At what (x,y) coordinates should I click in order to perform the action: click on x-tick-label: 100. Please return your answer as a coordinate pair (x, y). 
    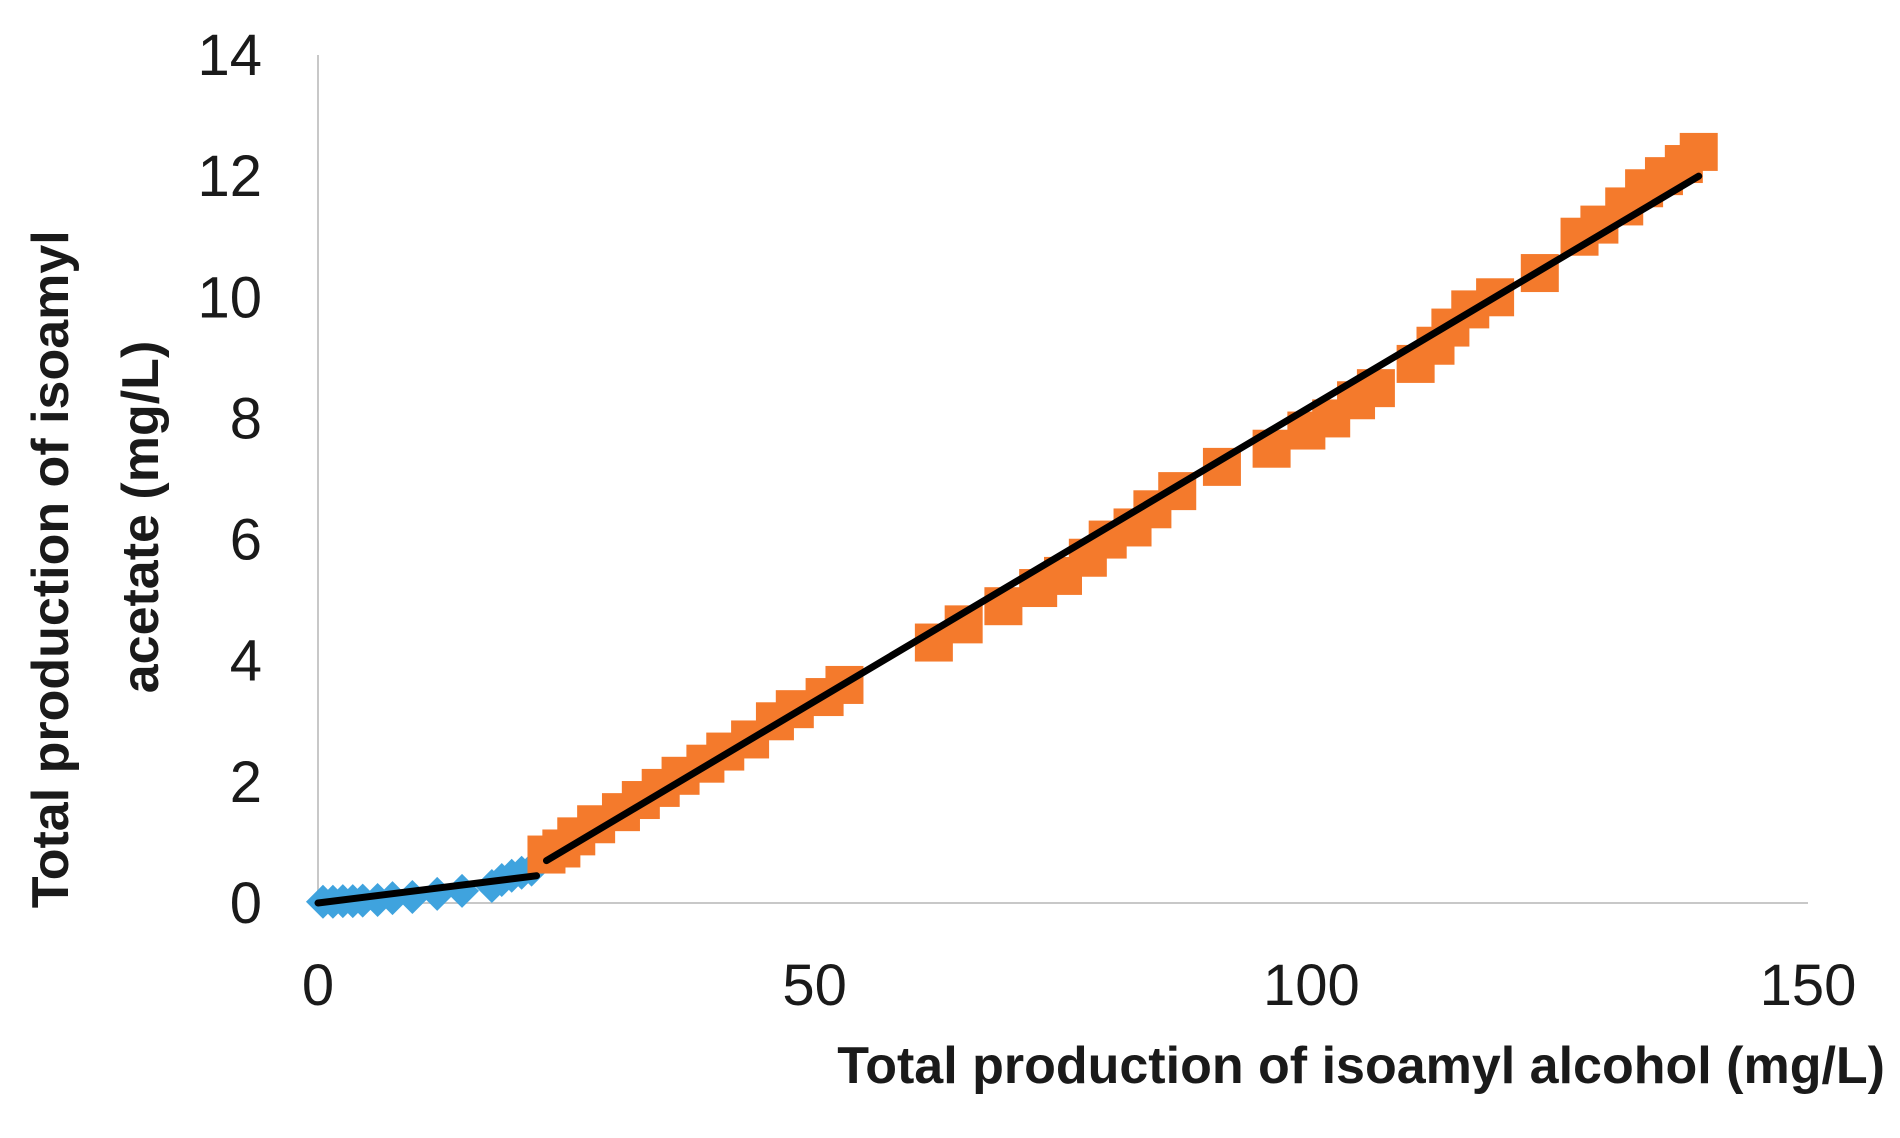
    Looking at the image, I should click on (1311, 985).